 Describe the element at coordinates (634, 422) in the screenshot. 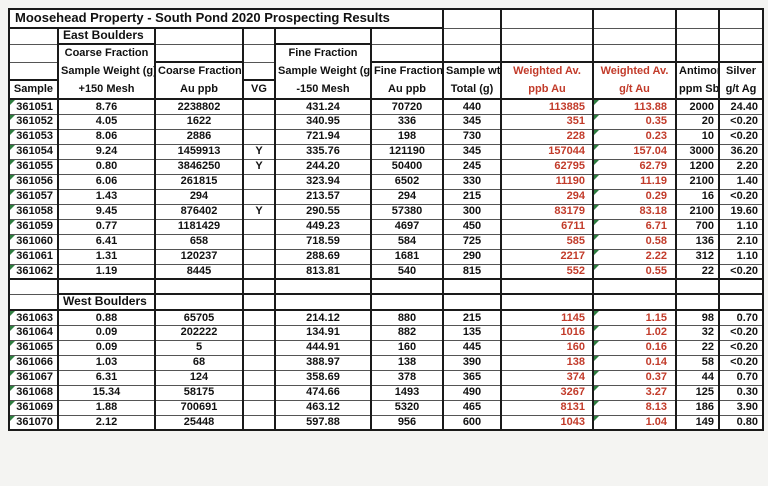

I see `cell-wav_gt: 1.04` at that location.